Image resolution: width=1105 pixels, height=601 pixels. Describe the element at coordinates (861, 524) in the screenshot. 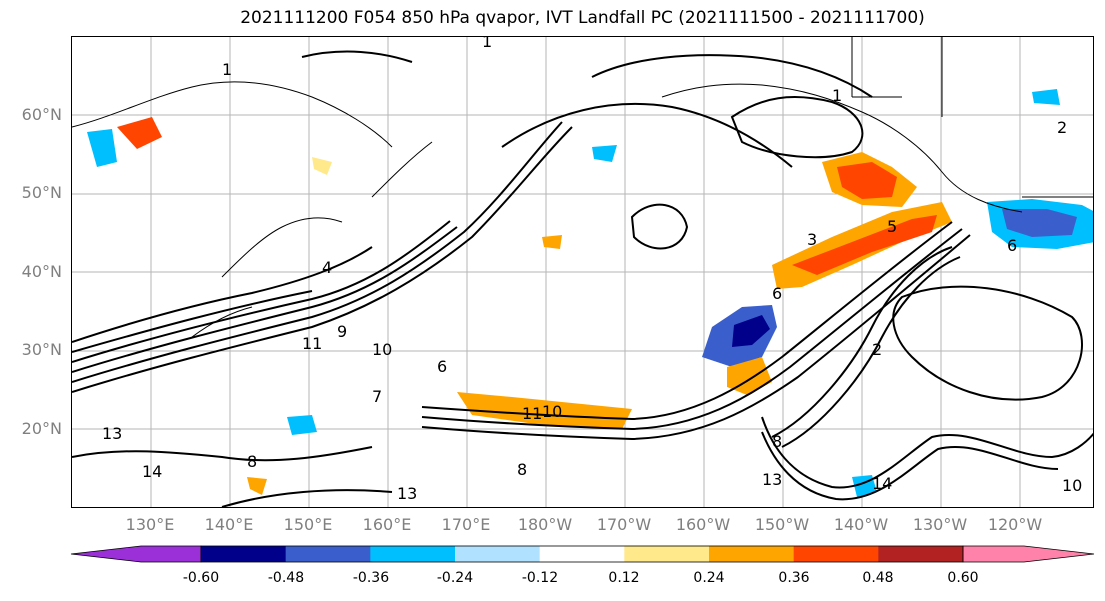

I see `lon-label: 140°W` at that location.